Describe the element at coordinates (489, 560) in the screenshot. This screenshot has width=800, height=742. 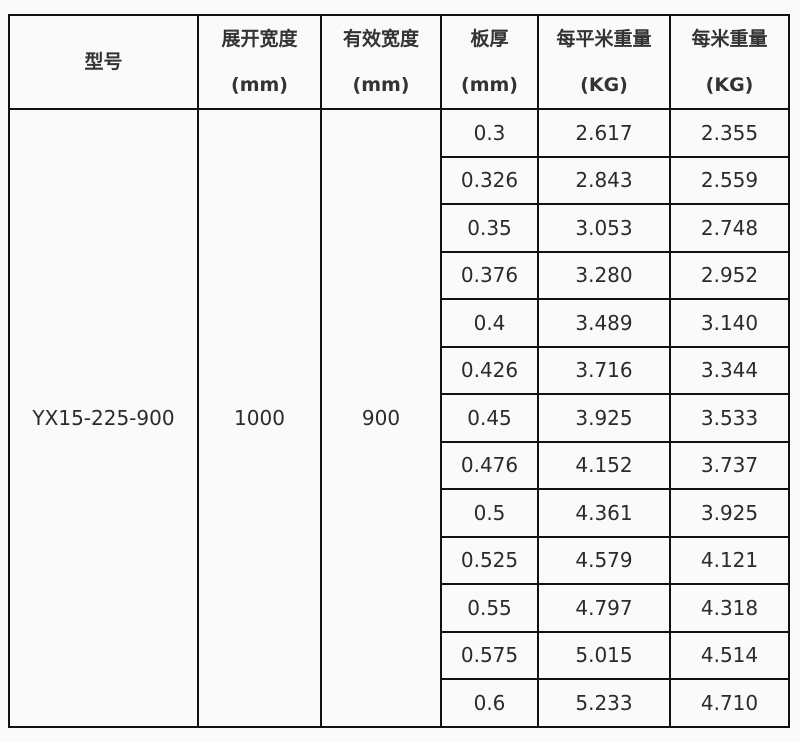
I see `thickness-cell: 0.525` at that location.